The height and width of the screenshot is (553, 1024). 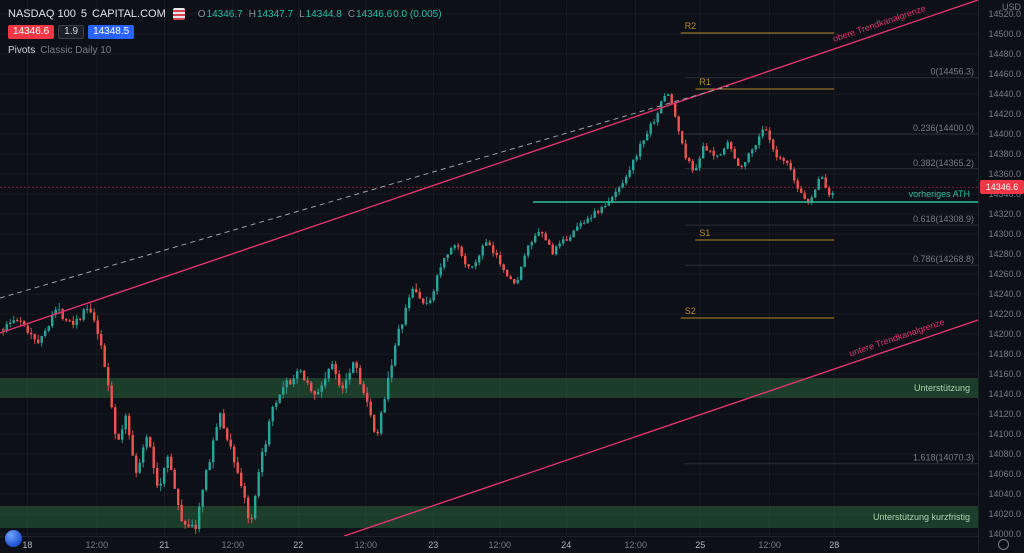 What do you see at coordinates (1004, 74) in the screenshot?
I see `price-tick-label: 14460.0` at bounding box center [1004, 74].